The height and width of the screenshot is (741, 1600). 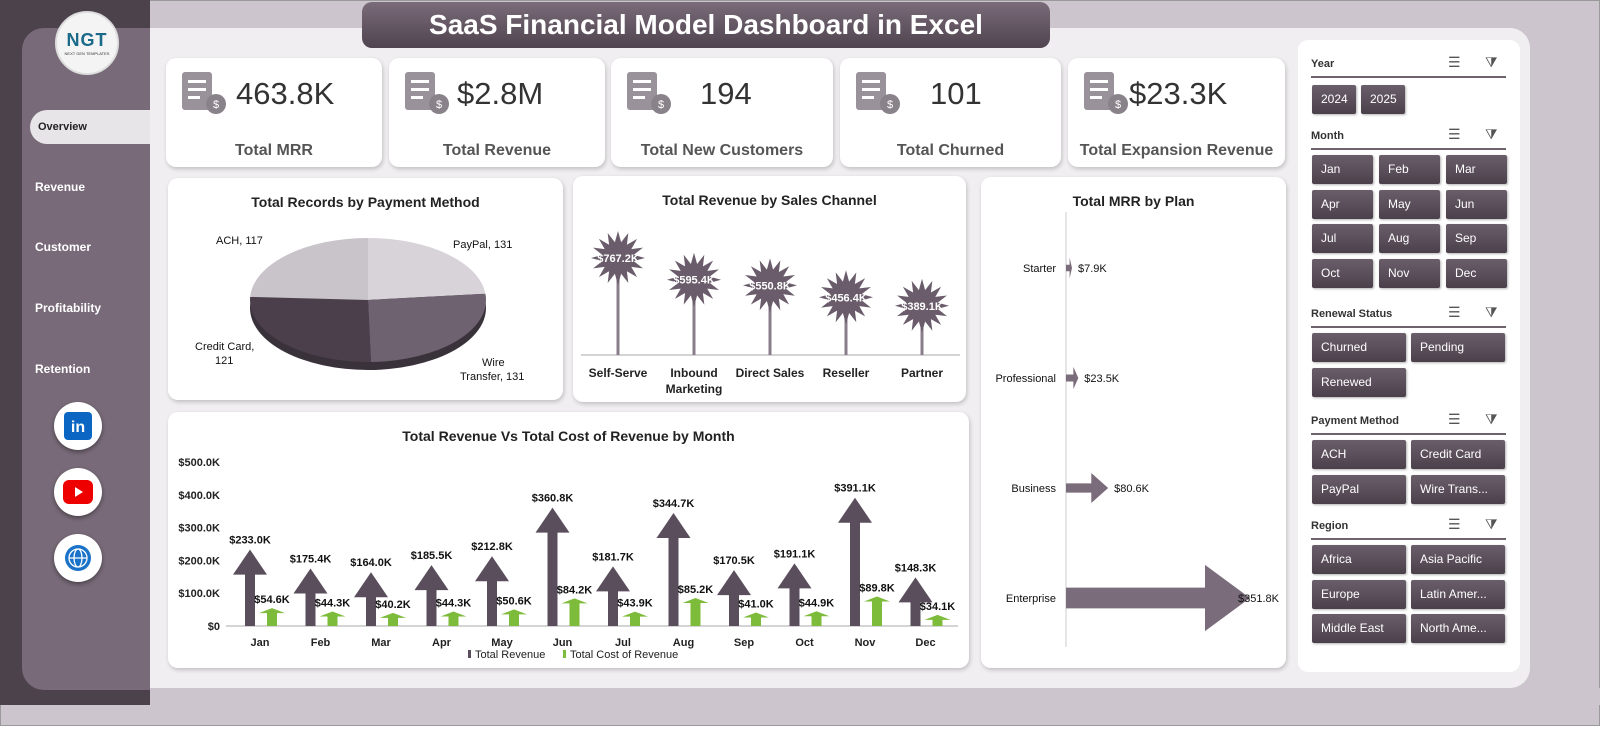 What do you see at coordinates (60, 187) in the screenshot?
I see `nav-revenue: Revenue` at bounding box center [60, 187].